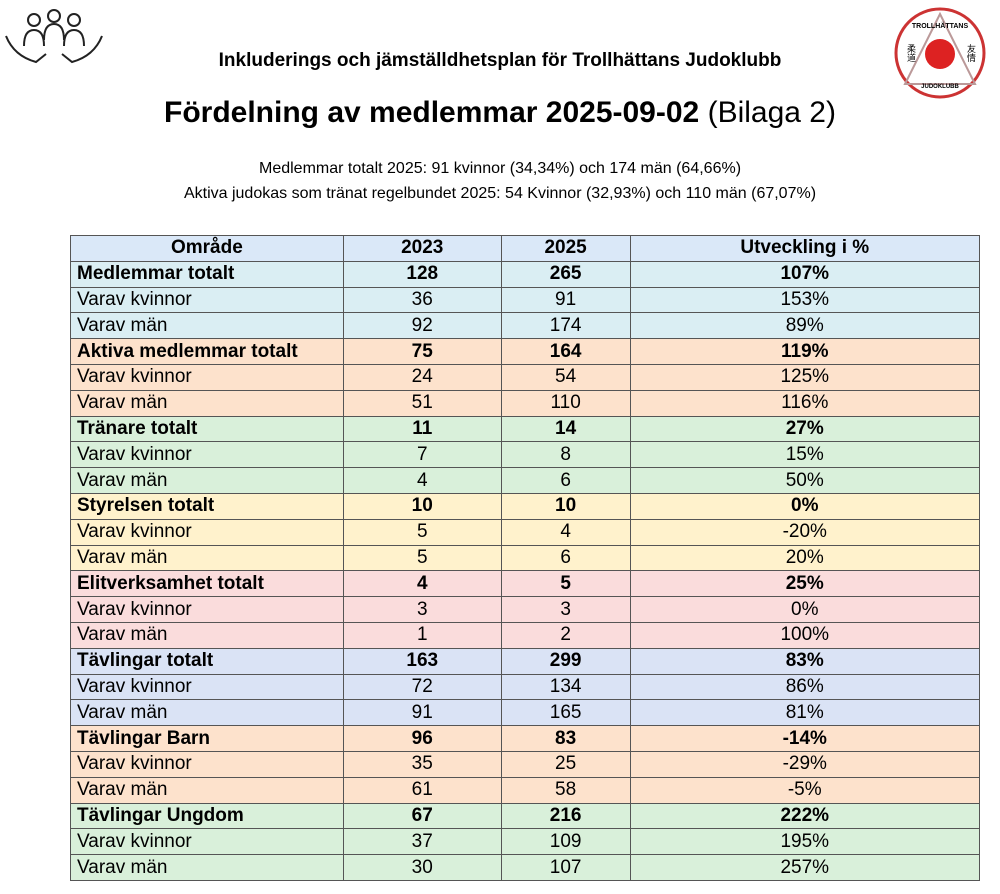  I want to click on total-row: Medlemmar totalt 128 265 107%, so click(525, 274).